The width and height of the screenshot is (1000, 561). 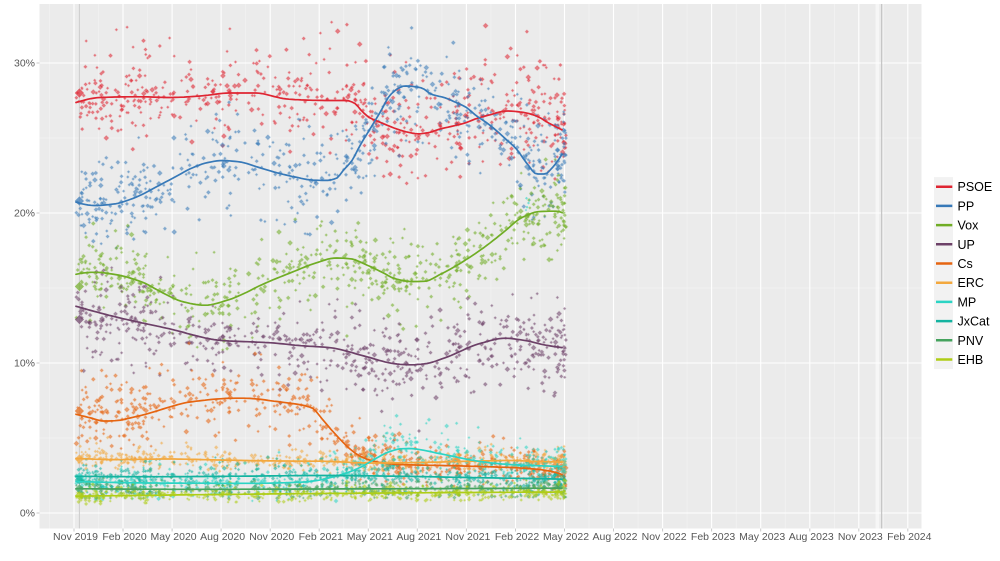 What do you see at coordinates (713, 537) in the screenshot?
I see `svg-text: Feb 2023` at bounding box center [713, 537].